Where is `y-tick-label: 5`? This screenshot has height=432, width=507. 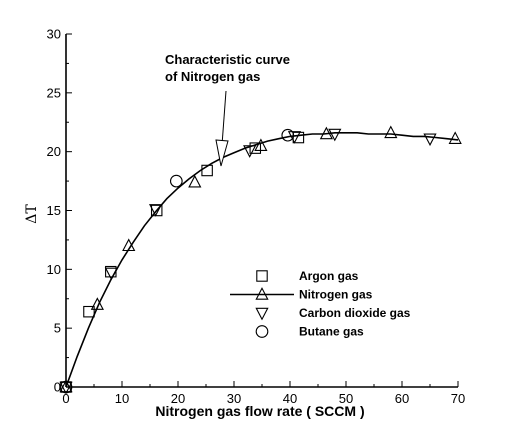 y-tick-label: 5 is located at coordinates (57, 328).